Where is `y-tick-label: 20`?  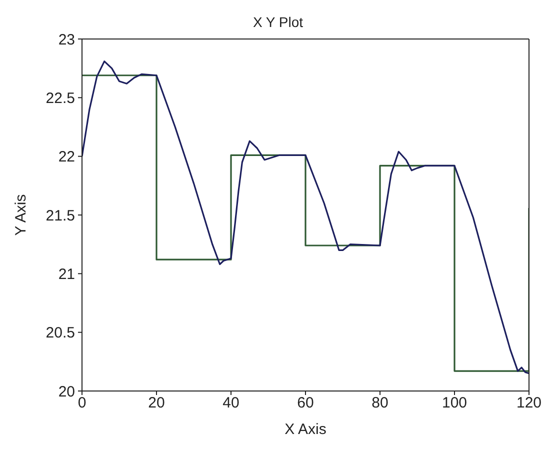 y-tick-label: 20 is located at coordinates (66, 391).